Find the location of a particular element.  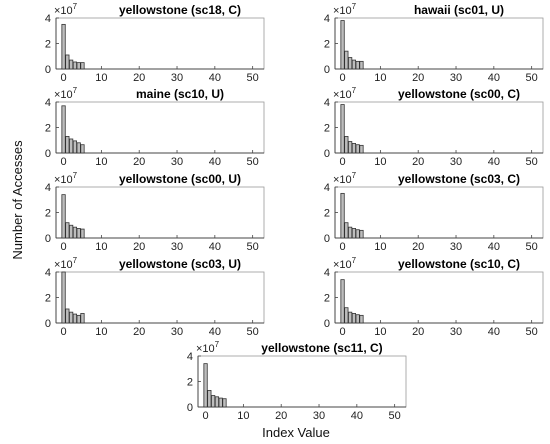

subplot: yellowstone (sc00, U) 0 10 20 30 40 50 0 2 4×107 is located at coordinates (155, 212).